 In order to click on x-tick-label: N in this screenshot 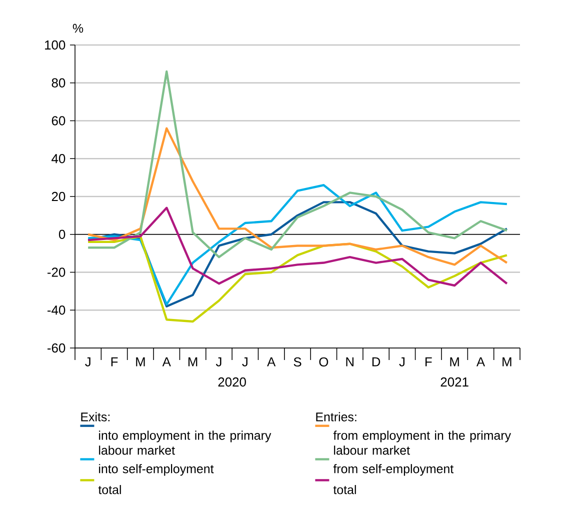, I will do `click(350, 361)`.